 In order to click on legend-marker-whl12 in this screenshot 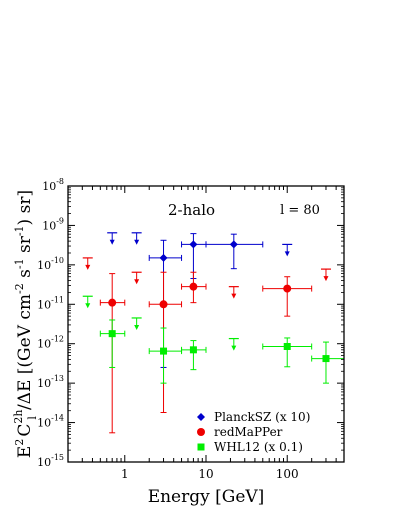, I will do `click(201, 447)`.